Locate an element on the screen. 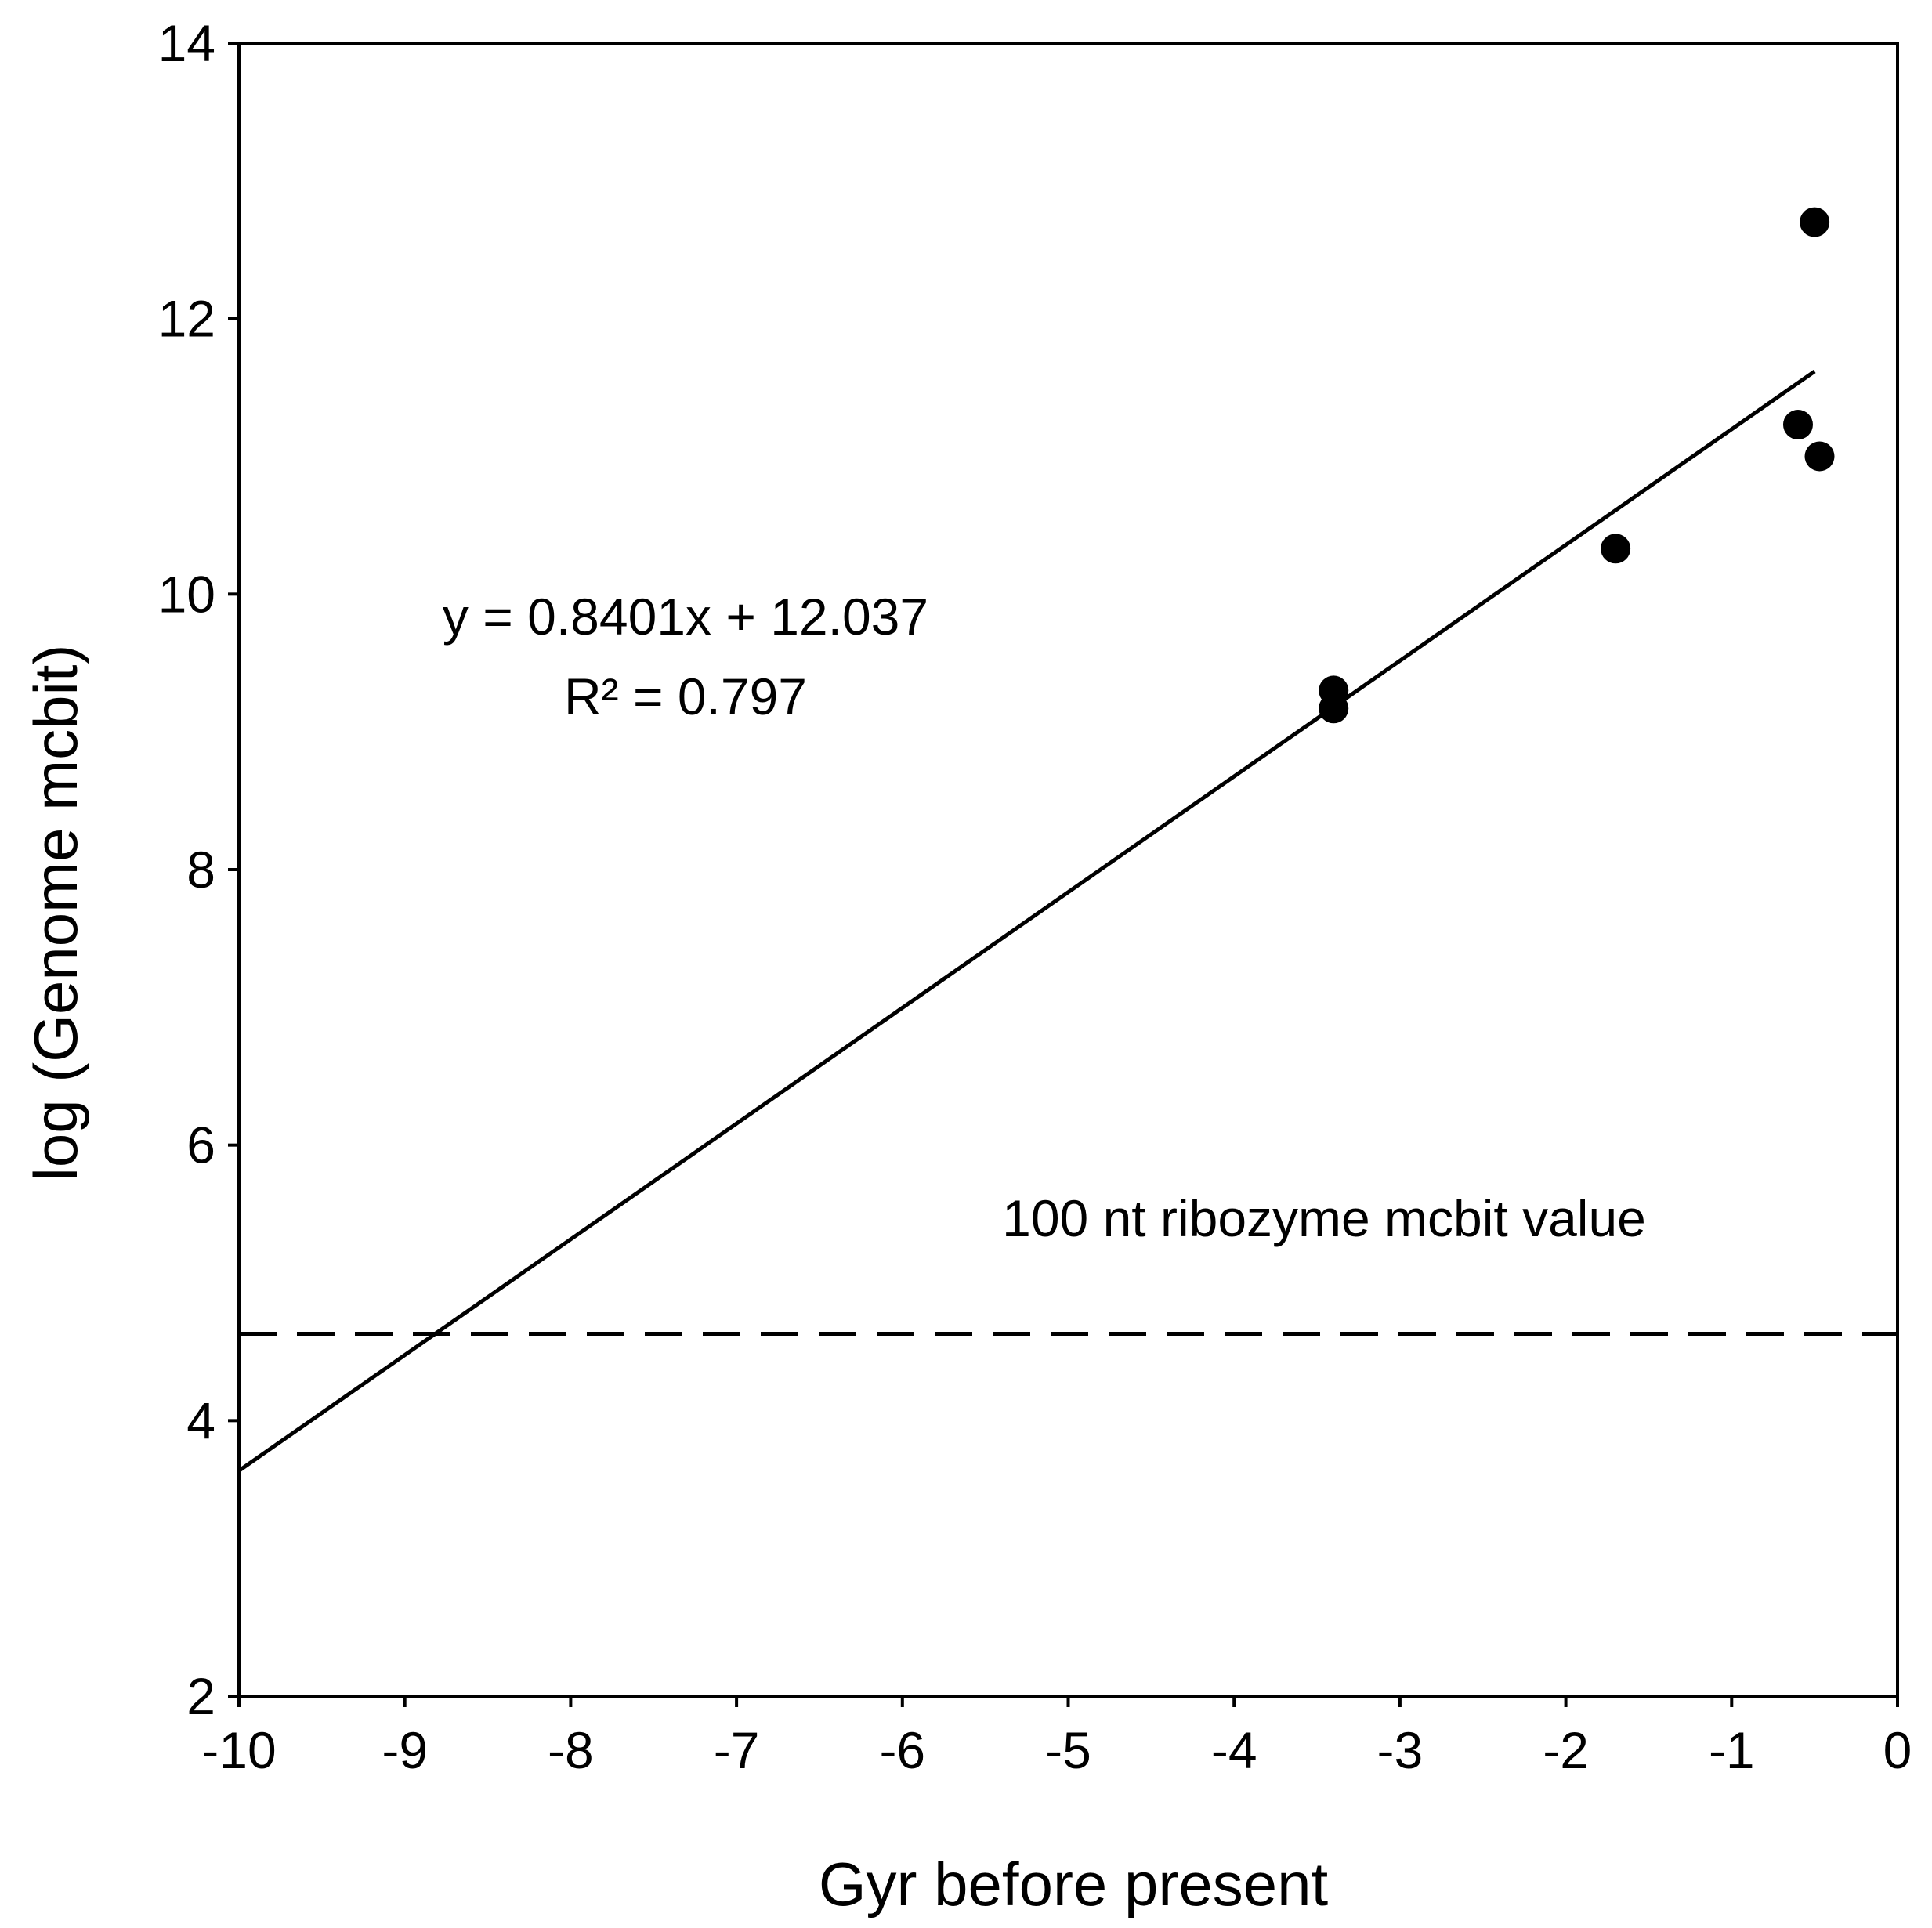 Image resolution: width=1932 pixels, height=1928 pixels. x-tick-label: -3 is located at coordinates (1401, 1750).